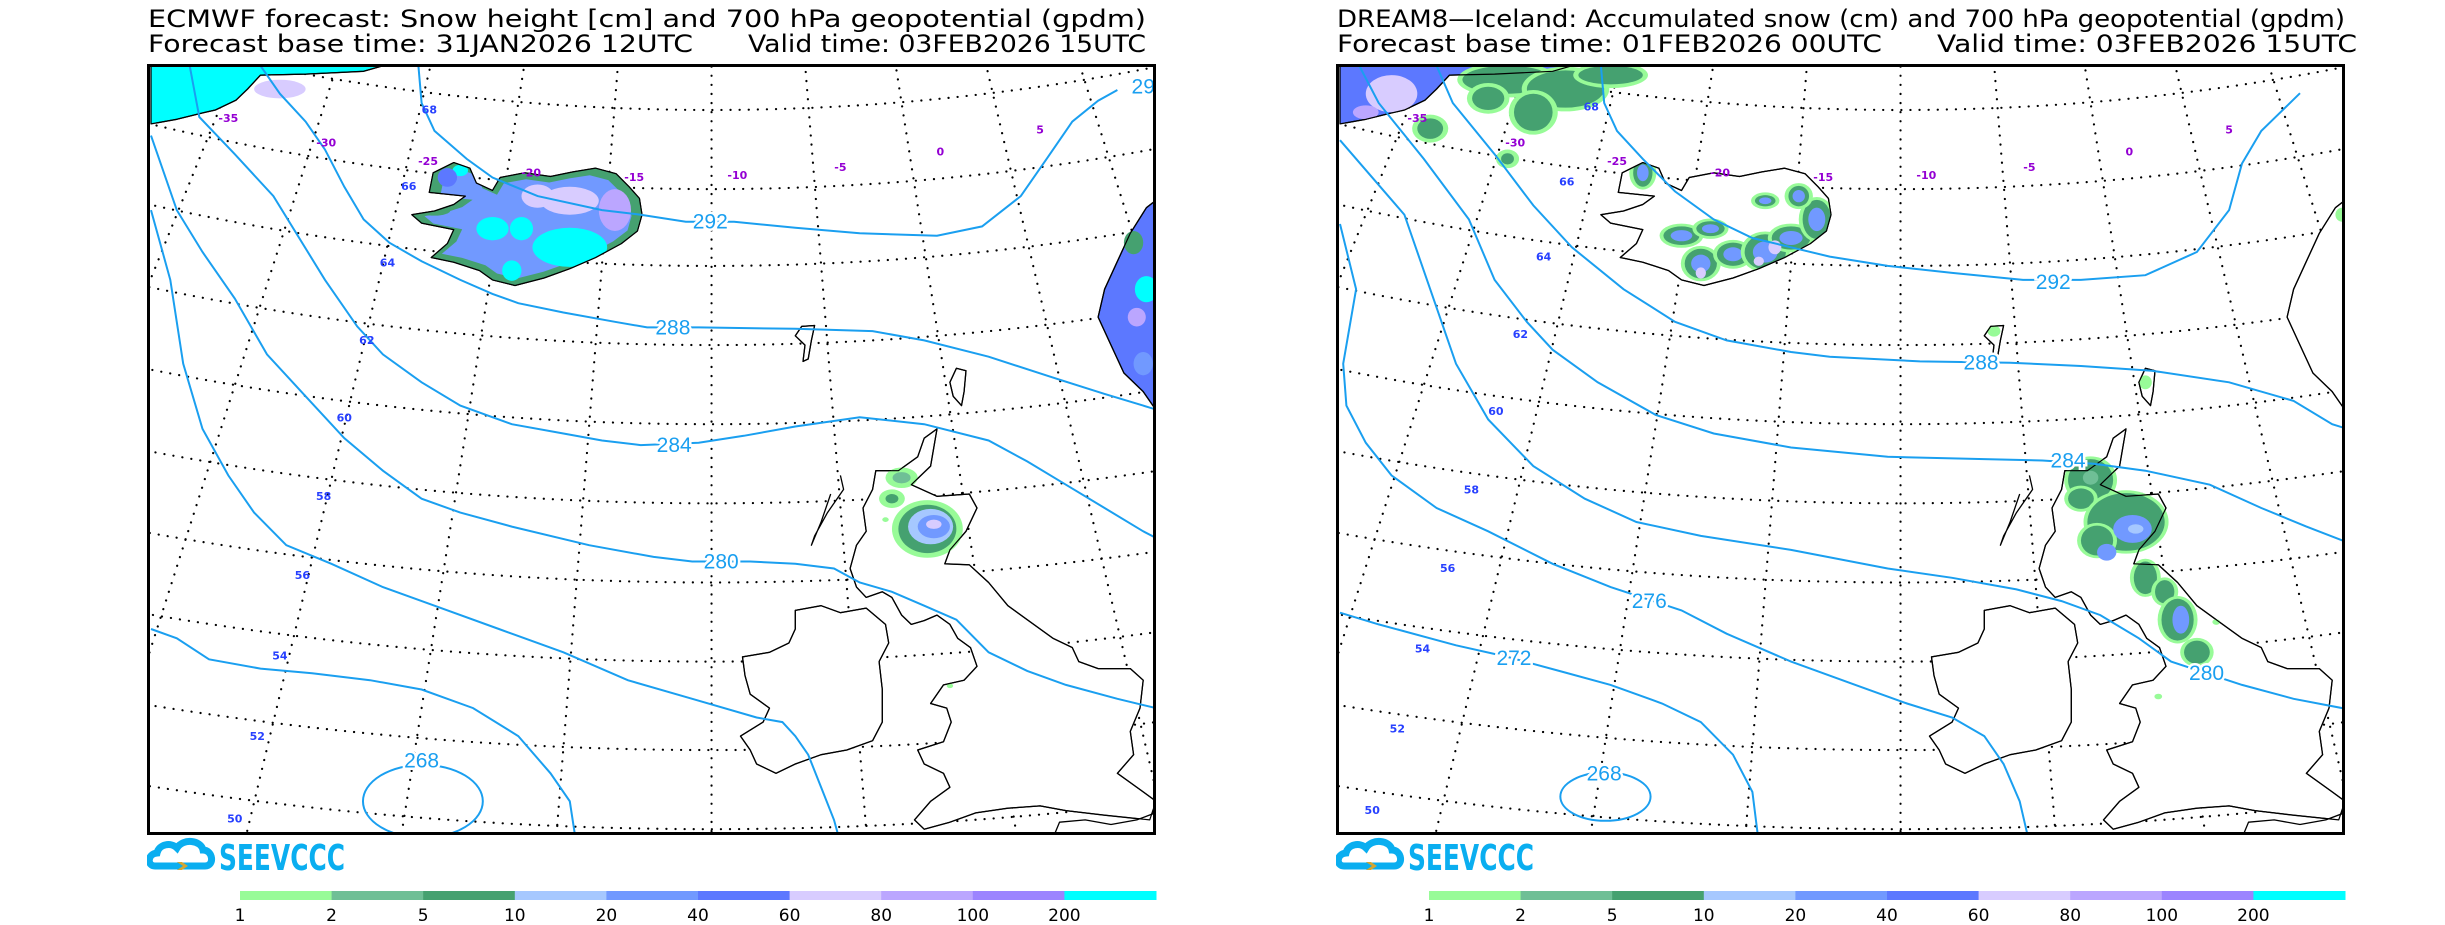  What do you see at coordinates (840, 167) in the screenshot?
I see `longitude-label: -5` at bounding box center [840, 167].